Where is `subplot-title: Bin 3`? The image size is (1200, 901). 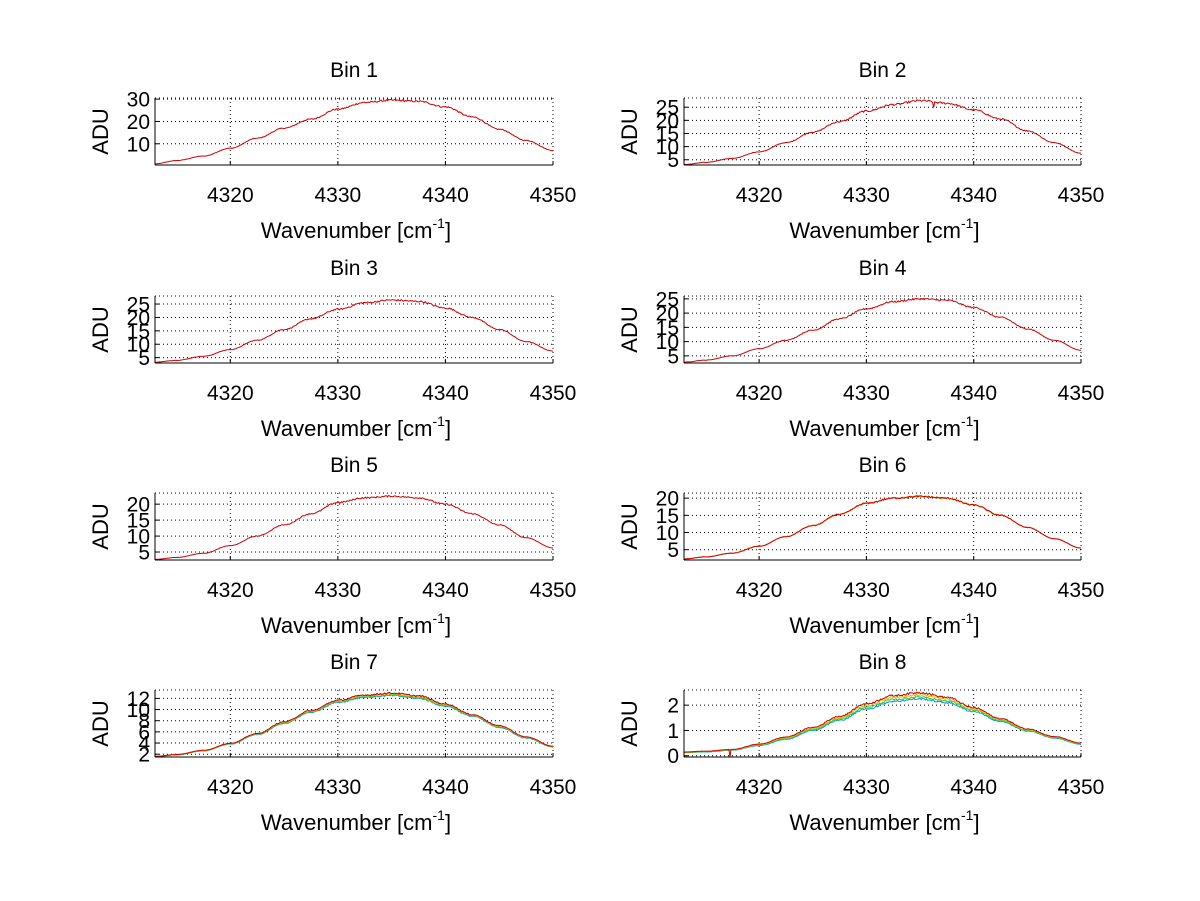 subplot-title: Bin 3 is located at coordinates (354, 268).